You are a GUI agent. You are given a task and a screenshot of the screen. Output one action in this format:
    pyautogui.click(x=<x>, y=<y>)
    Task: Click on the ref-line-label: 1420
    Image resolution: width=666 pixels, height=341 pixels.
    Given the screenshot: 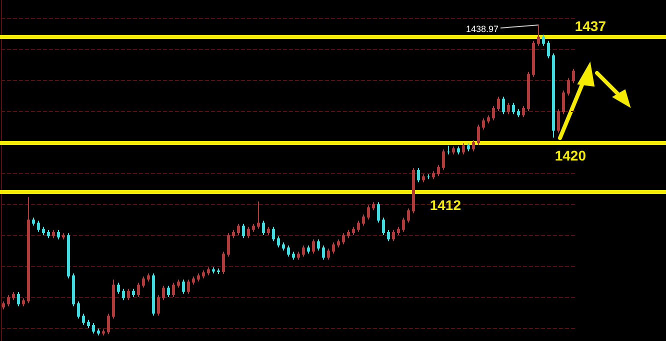 What is the action you would take?
    pyautogui.click(x=570, y=156)
    